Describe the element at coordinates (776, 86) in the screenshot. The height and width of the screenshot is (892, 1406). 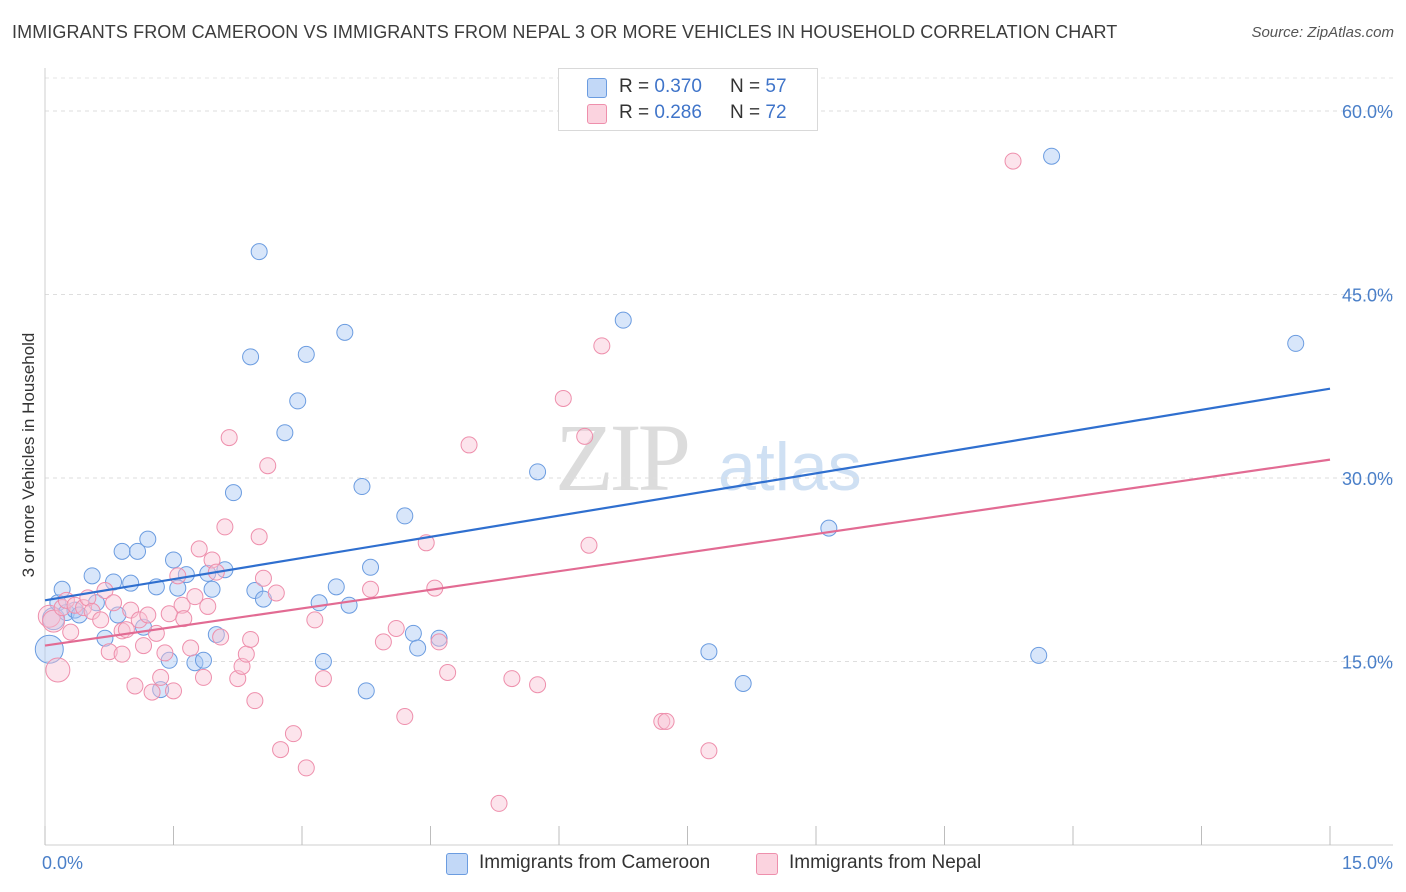
I see `legend-n-value: 57` at that location.